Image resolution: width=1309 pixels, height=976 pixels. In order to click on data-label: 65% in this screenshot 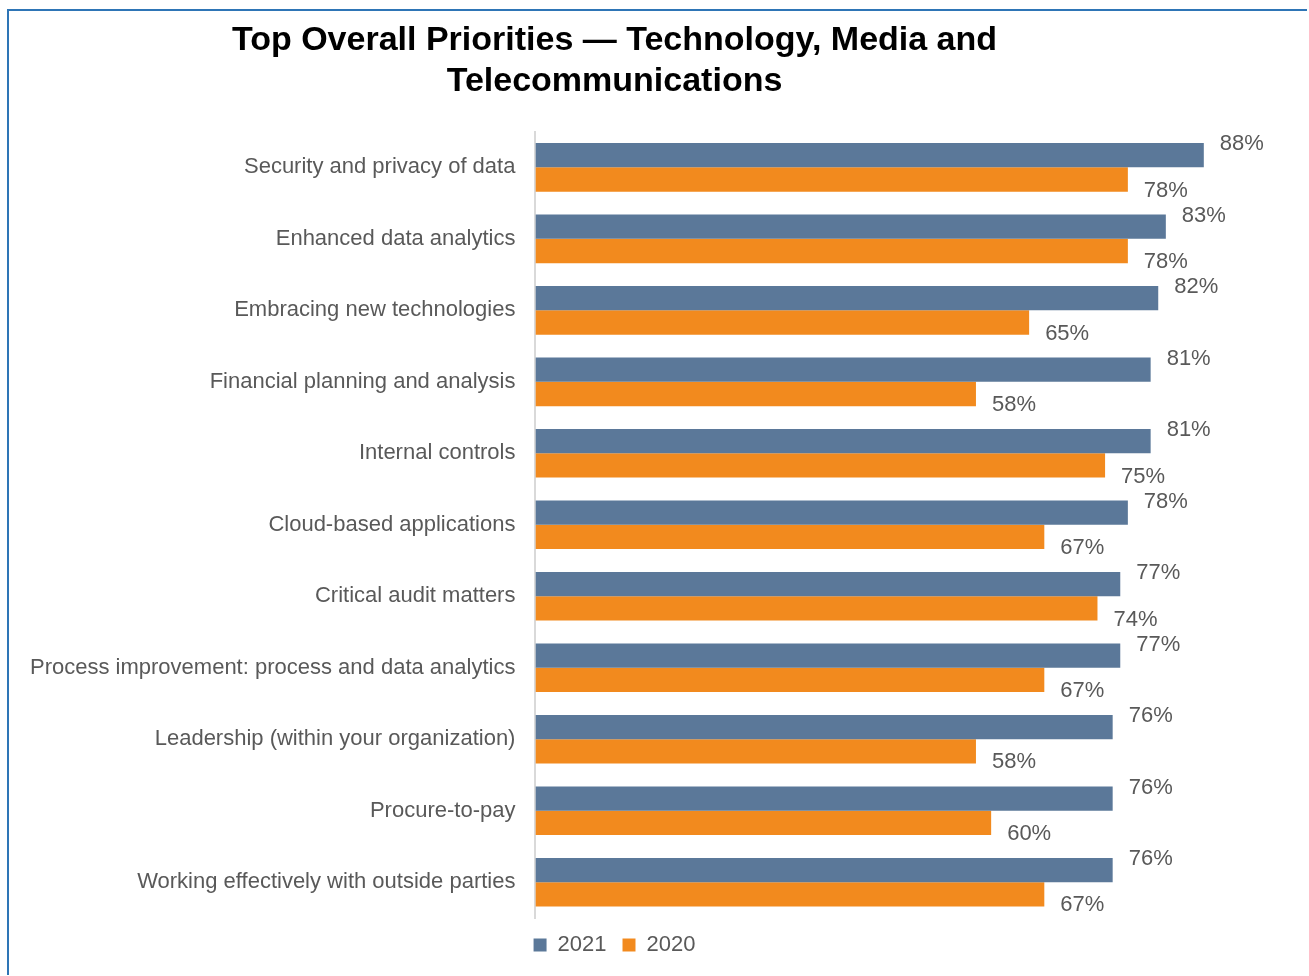, I will do `click(1067, 332)`.